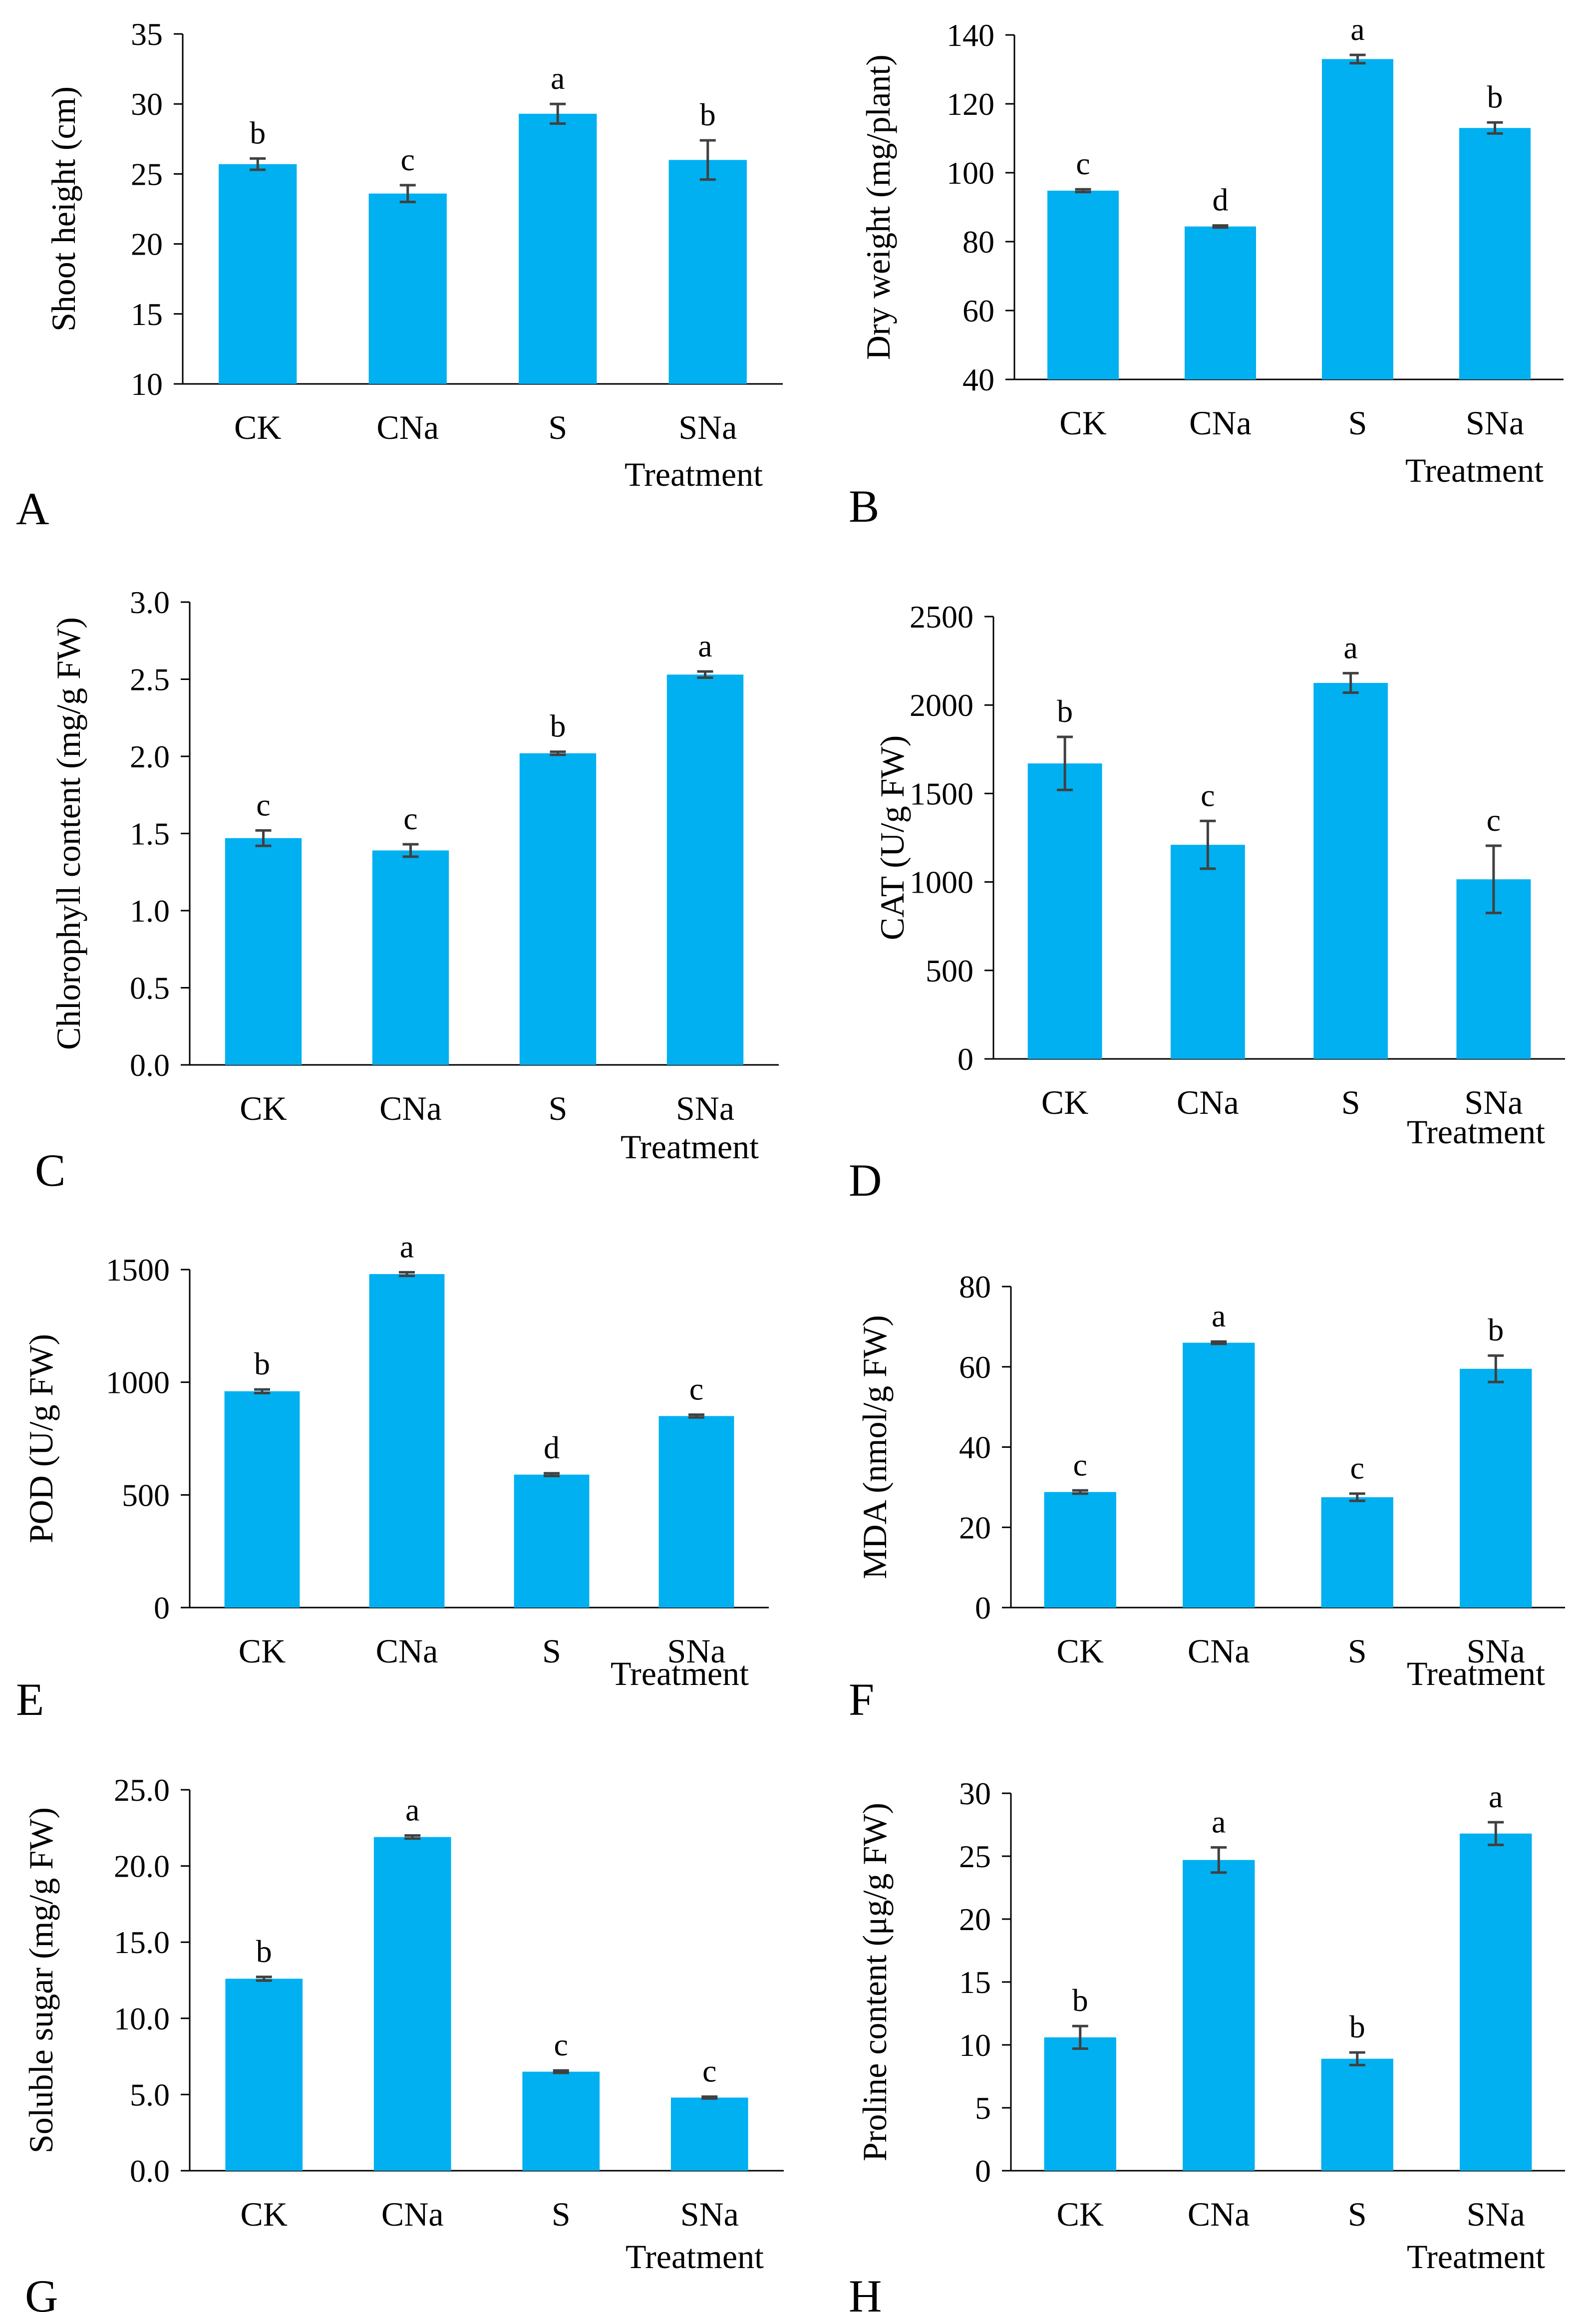  Describe the element at coordinates (941, 617) in the screenshot. I see `y-tick-label: 2500` at that location.